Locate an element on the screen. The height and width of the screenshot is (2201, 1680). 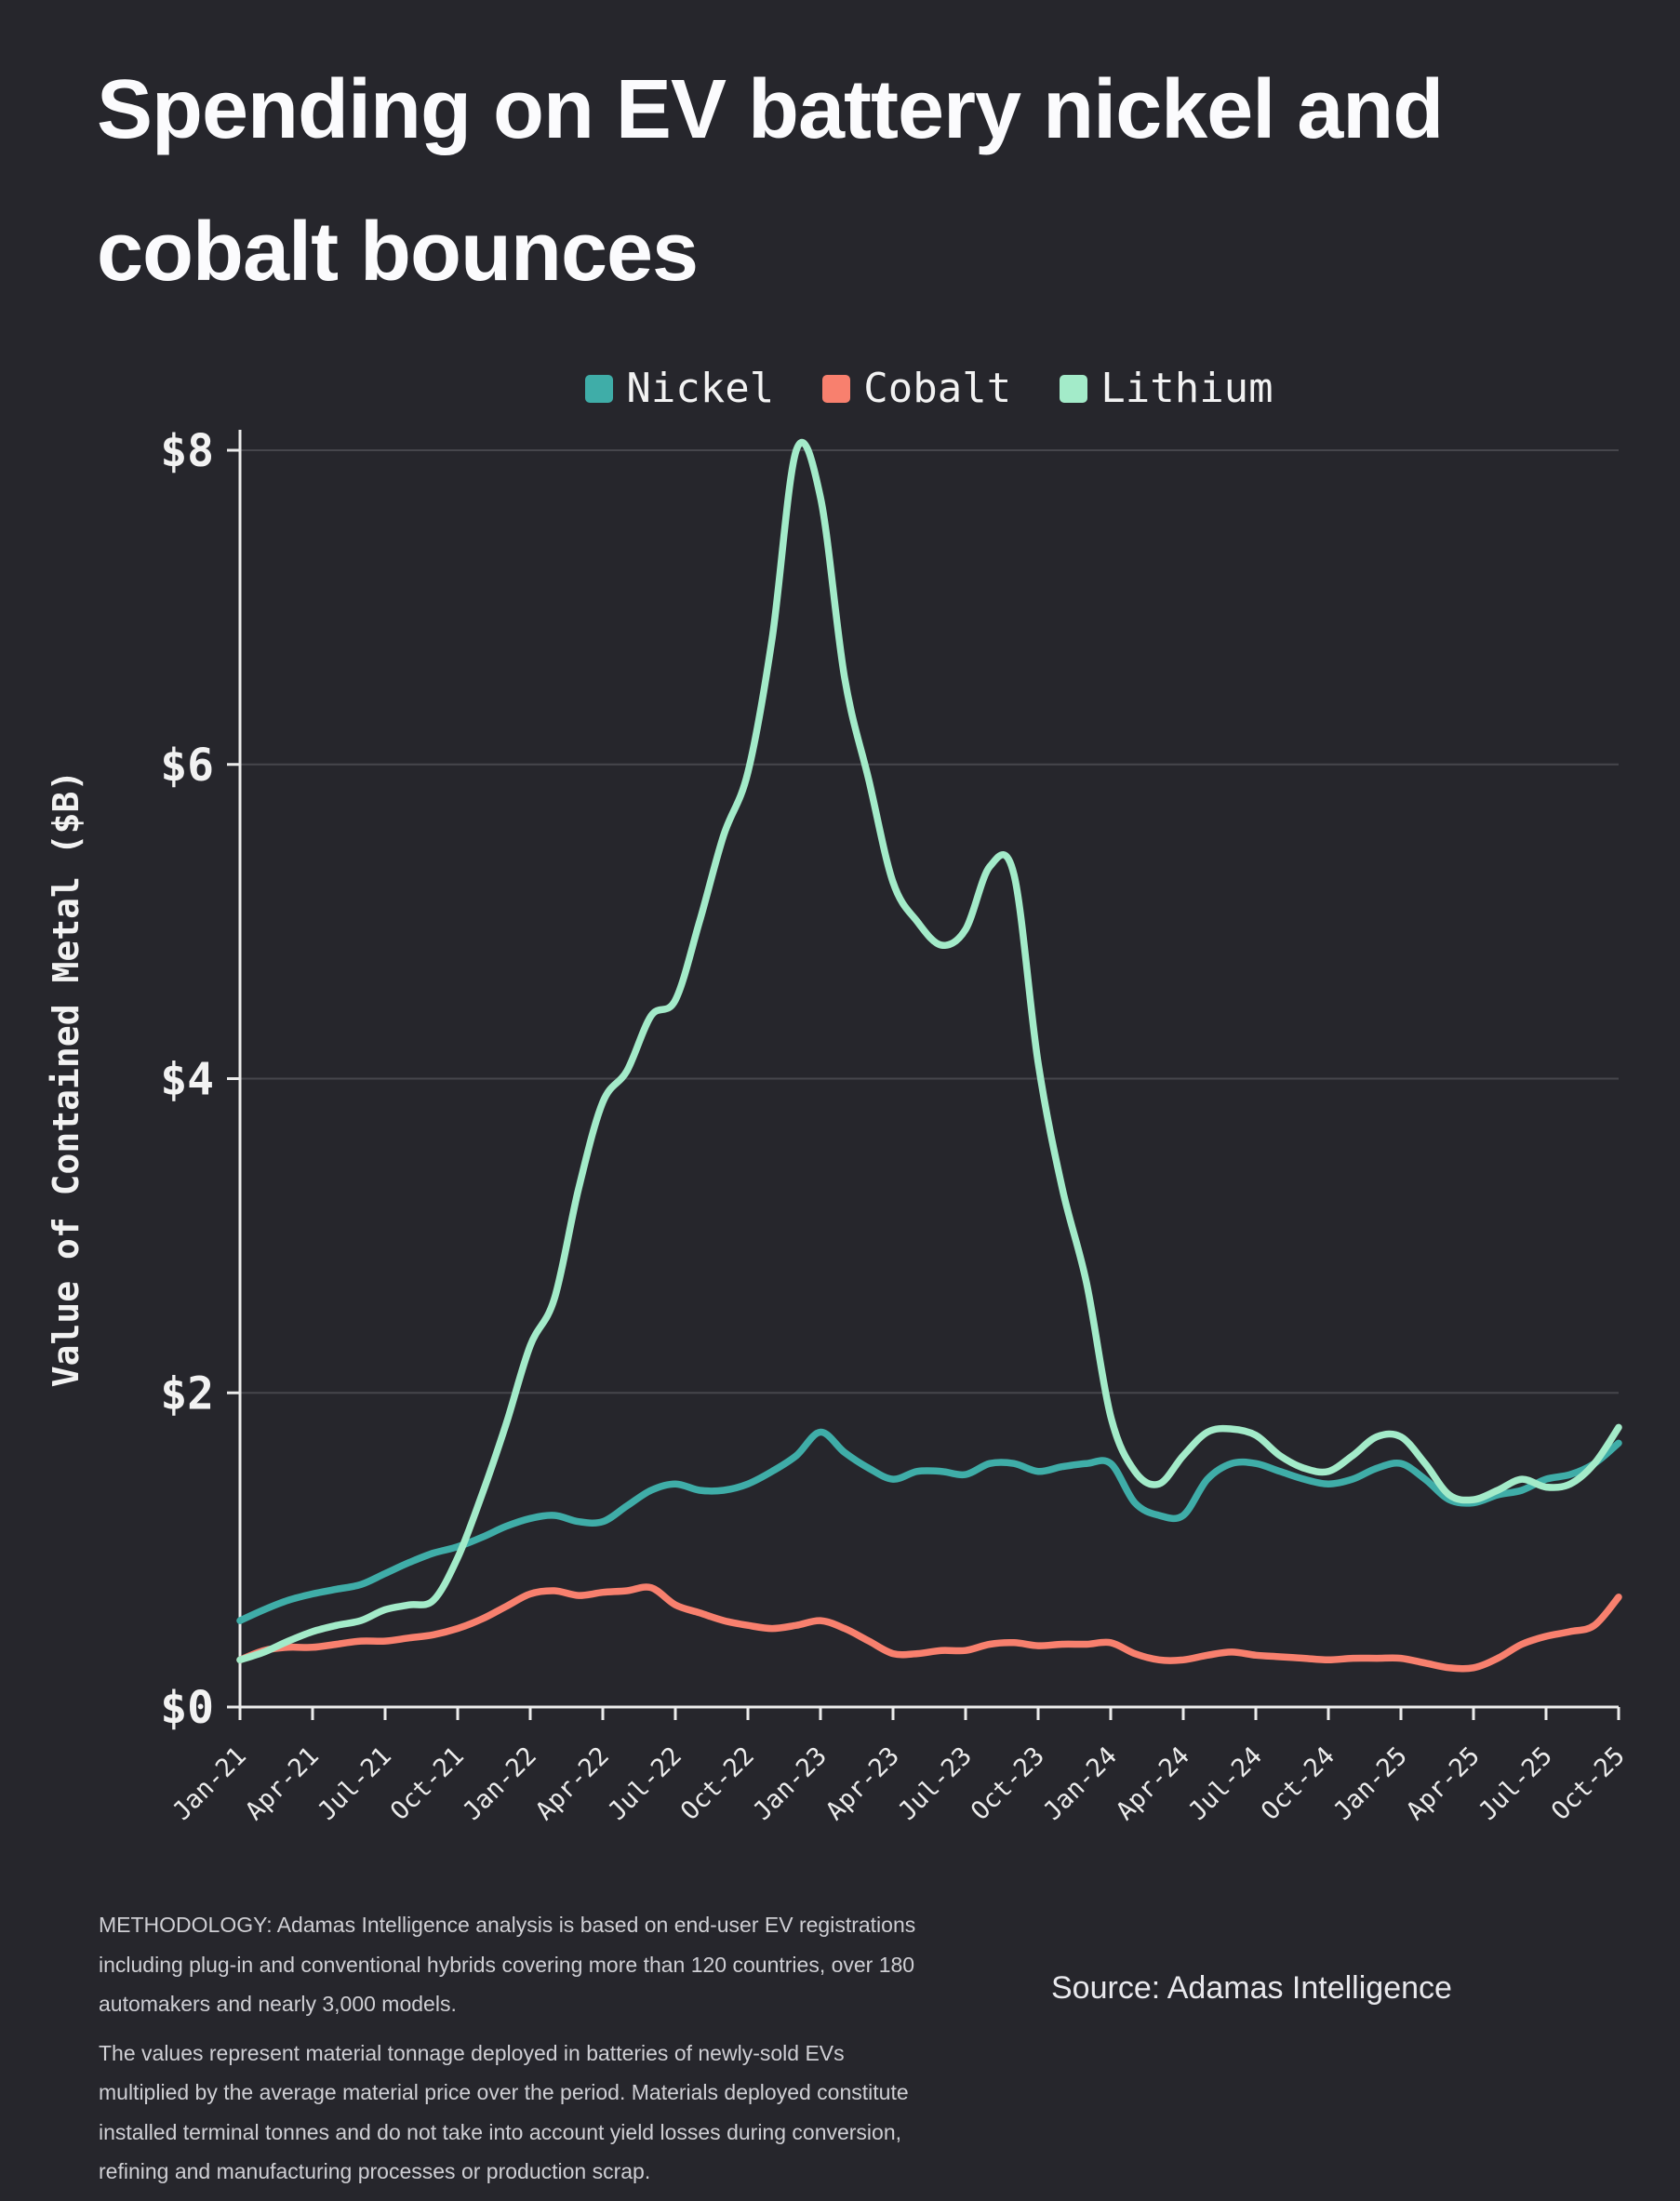
x-tick-label: Jan-23 is located at coordinates (790, 1783).